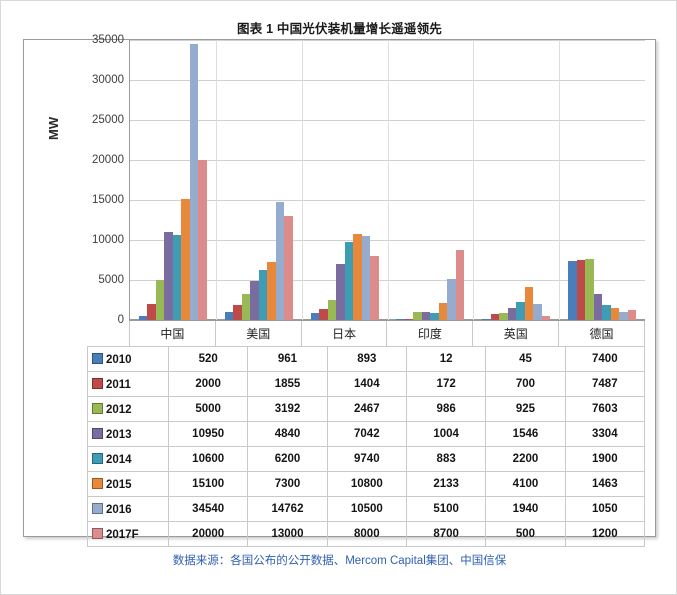  I want to click on y-tick-label: 10000, so click(108, 240).